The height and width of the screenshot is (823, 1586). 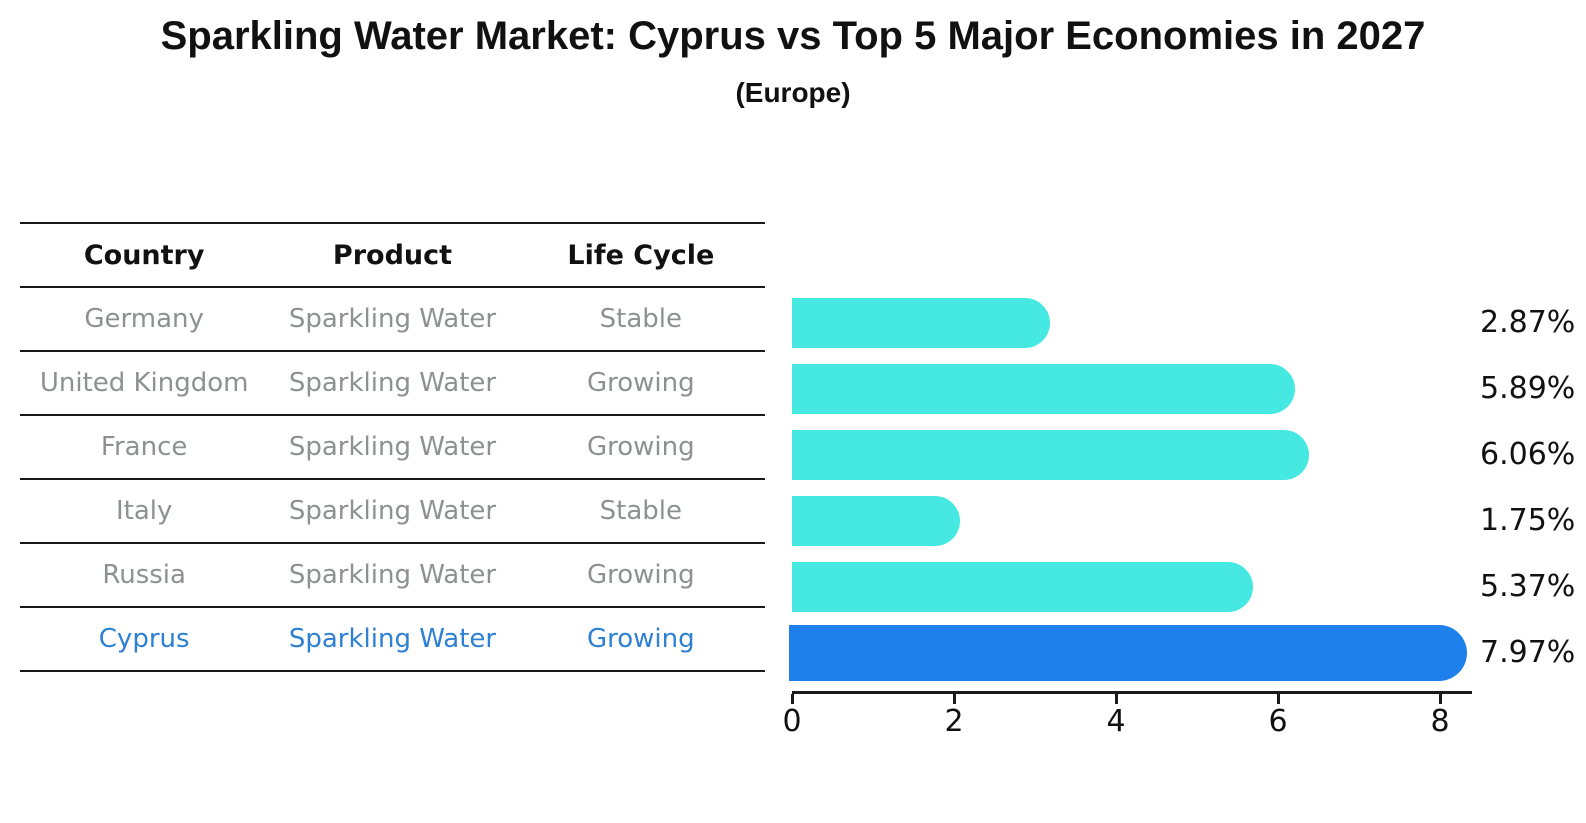 I want to click on table-row-russia: Russia Sparkling Water Growing, so click(x=392, y=576).